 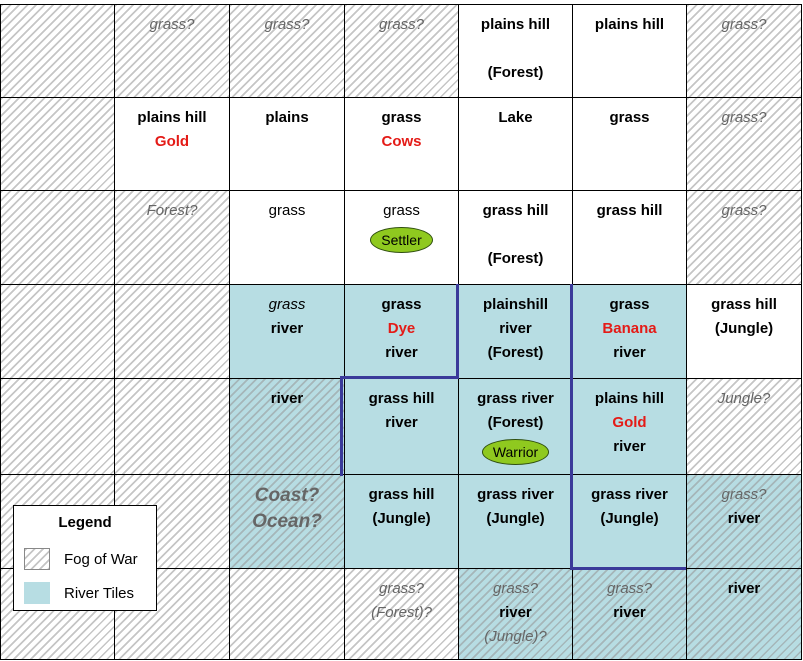 What do you see at coordinates (172, 210) in the screenshot?
I see `tile-label: Forest?` at bounding box center [172, 210].